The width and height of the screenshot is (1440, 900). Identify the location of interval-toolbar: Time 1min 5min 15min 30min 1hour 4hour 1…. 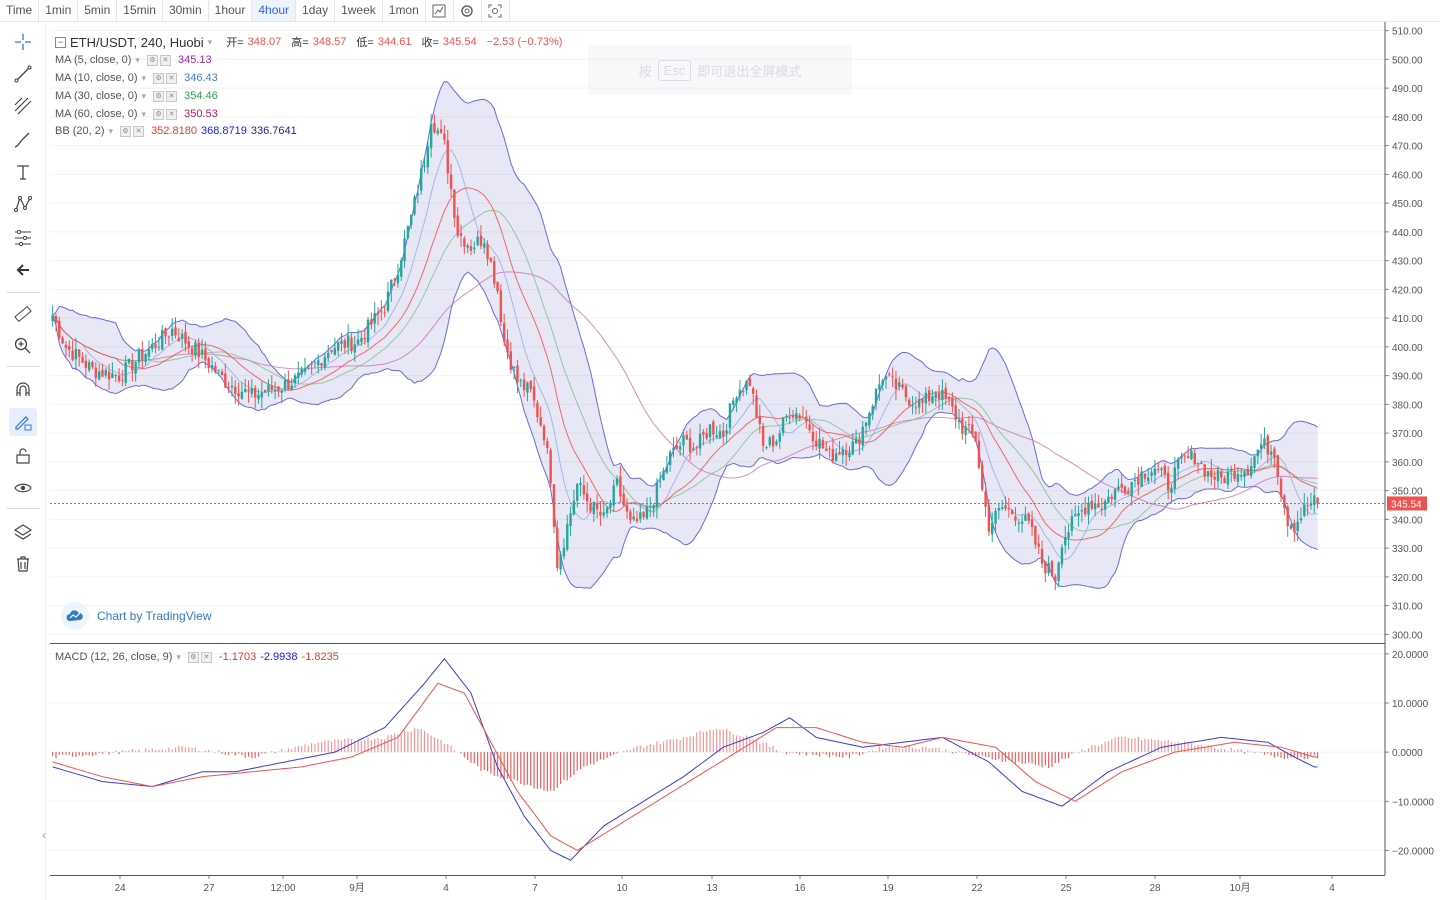
(720, 11).